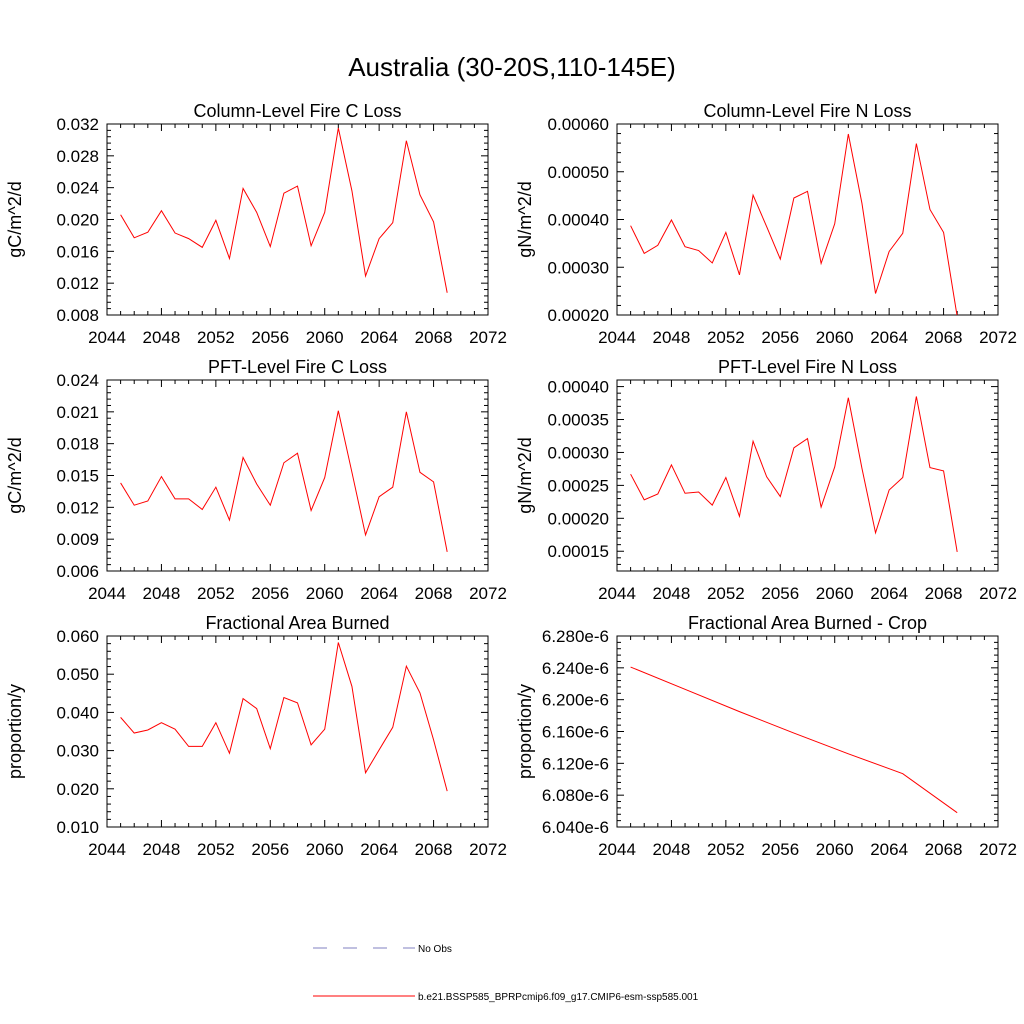 The width and height of the screenshot is (1024, 1024). What do you see at coordinates (575, 700) in the screenshot?
I see `y-tick-label: 6.200e-6` at bounding box center [575, 700].